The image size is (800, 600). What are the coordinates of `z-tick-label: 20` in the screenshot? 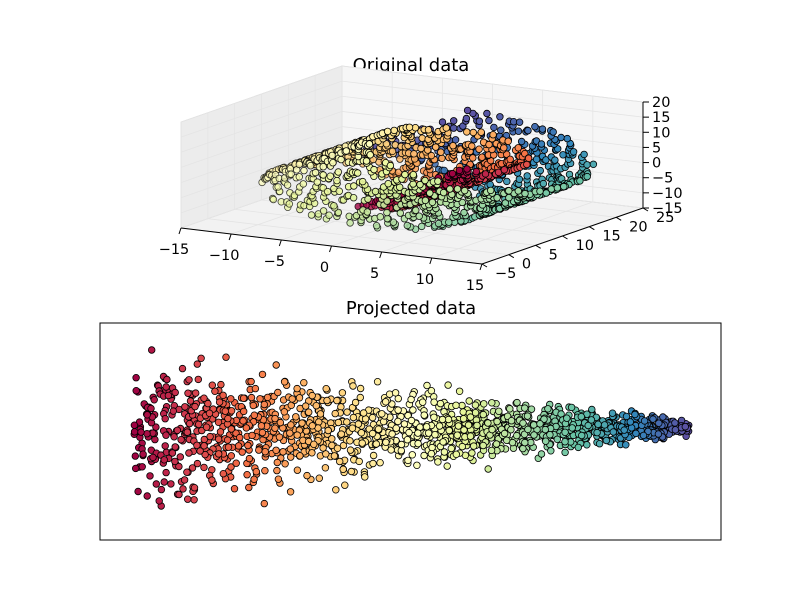 It's located at (661, 103).